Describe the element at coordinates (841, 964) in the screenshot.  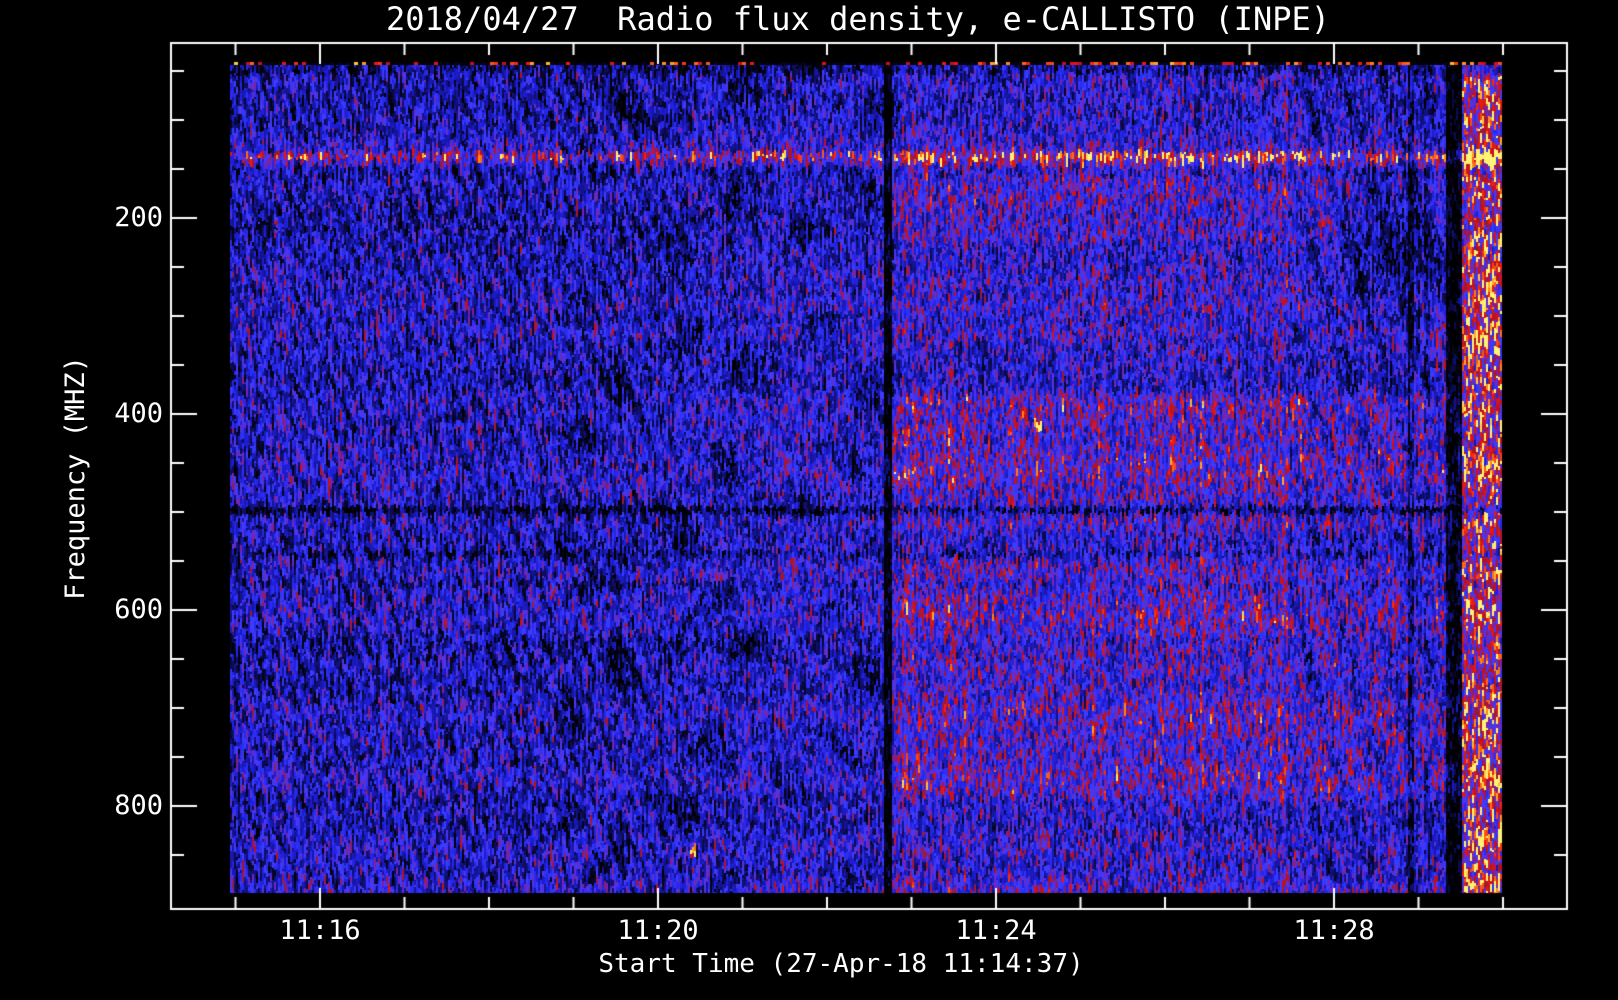
I see `x-axis-label: Start Time (27-Apr-18 11:14:37)` at that location.